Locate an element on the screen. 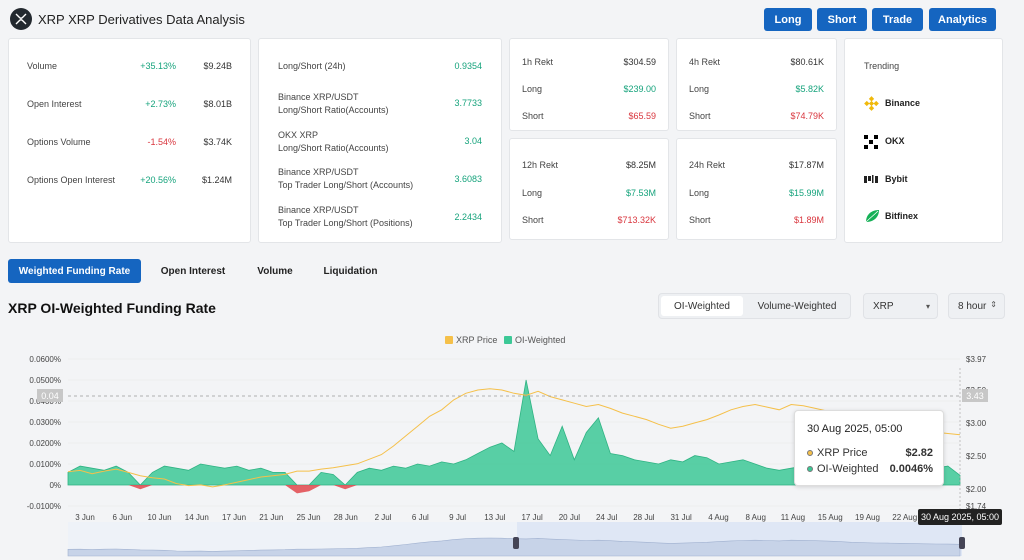 This screenshot has width=1024, height=560. y-right-tick-label: $1.74 is located at coordinates (976, 506).